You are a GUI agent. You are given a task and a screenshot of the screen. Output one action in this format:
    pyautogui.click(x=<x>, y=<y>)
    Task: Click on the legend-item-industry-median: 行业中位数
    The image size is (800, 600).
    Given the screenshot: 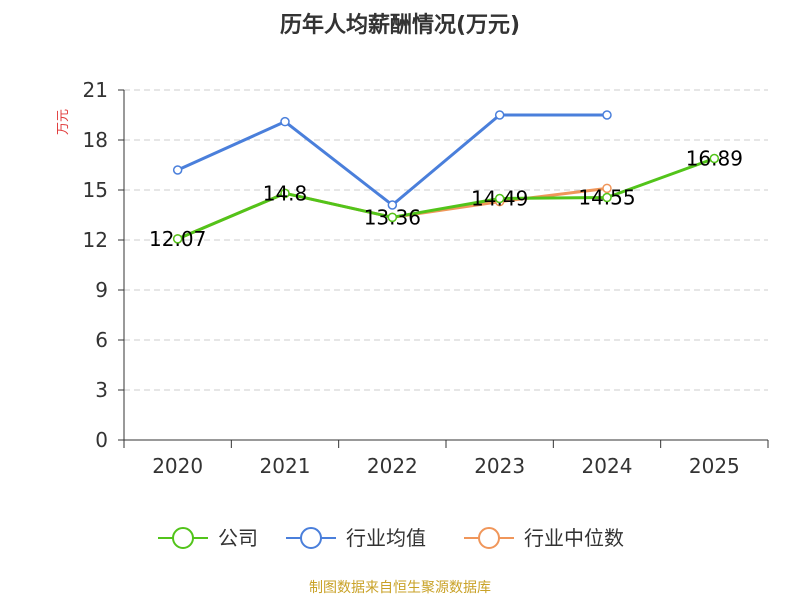 What is the action you would take?
    pyautogui.click(x=544, y=538)
    